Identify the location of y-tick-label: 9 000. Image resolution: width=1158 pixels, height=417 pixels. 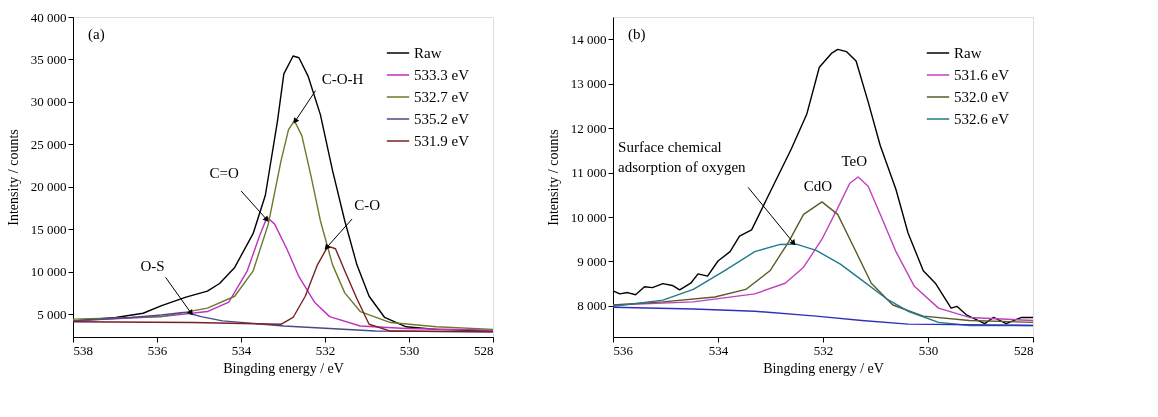
(592, 261).